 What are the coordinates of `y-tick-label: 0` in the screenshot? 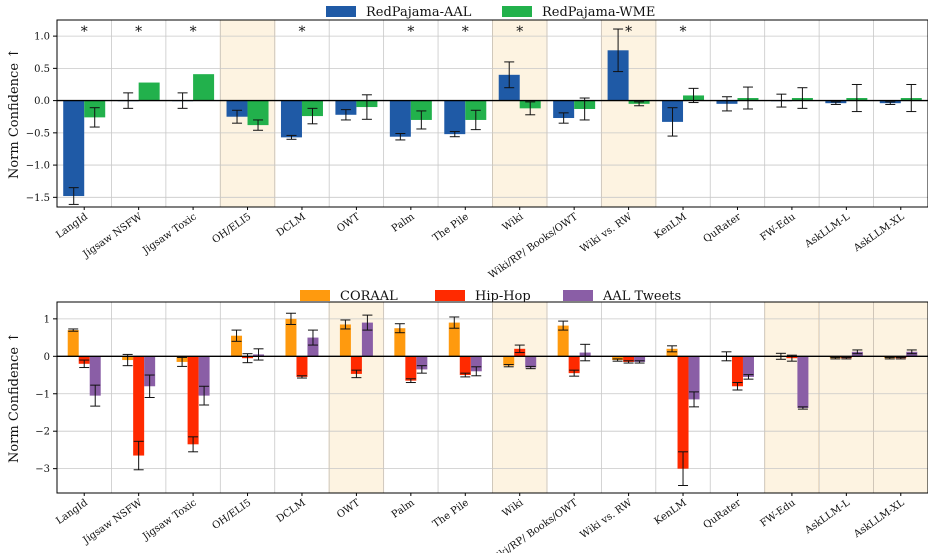 It's located at (47, 357).